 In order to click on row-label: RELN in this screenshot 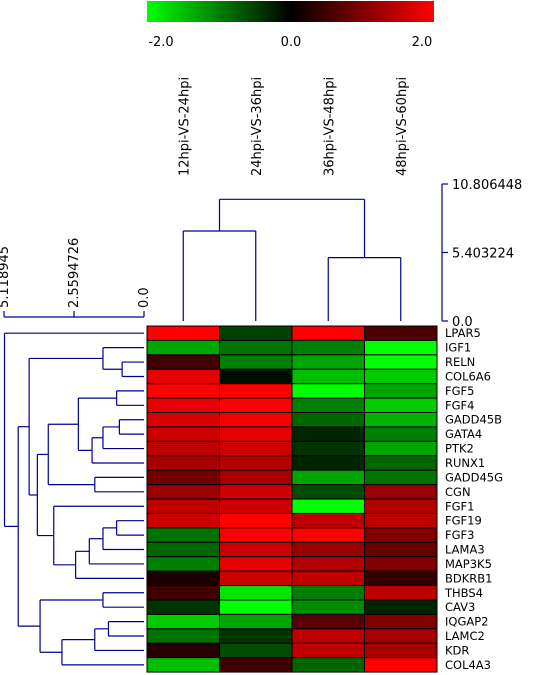, I will do `click(460, 362)`.